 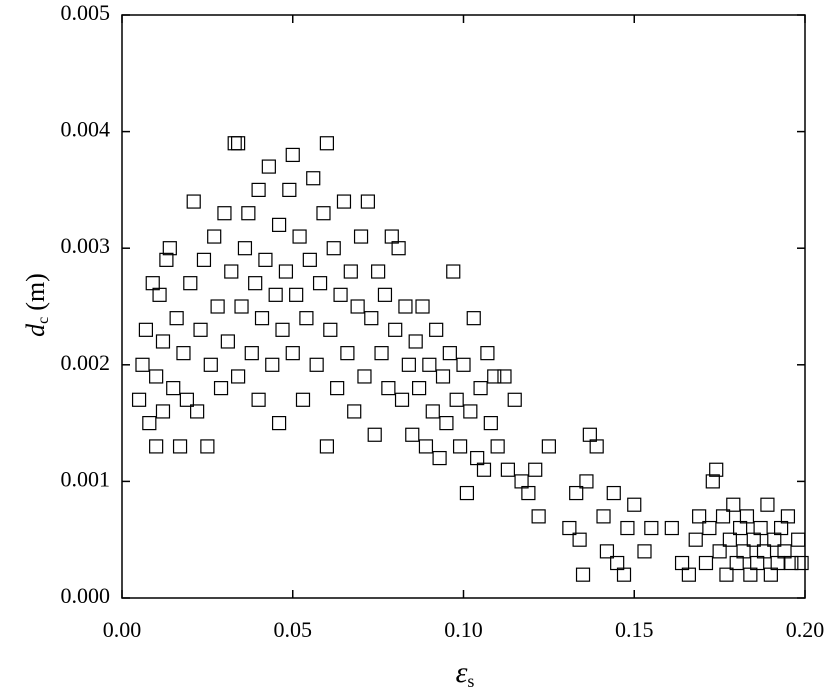 What do you see at coordinates (634, 629) in the screenshot?
I see `x-tick-label: 0.15` at bounding box center [634, 629].